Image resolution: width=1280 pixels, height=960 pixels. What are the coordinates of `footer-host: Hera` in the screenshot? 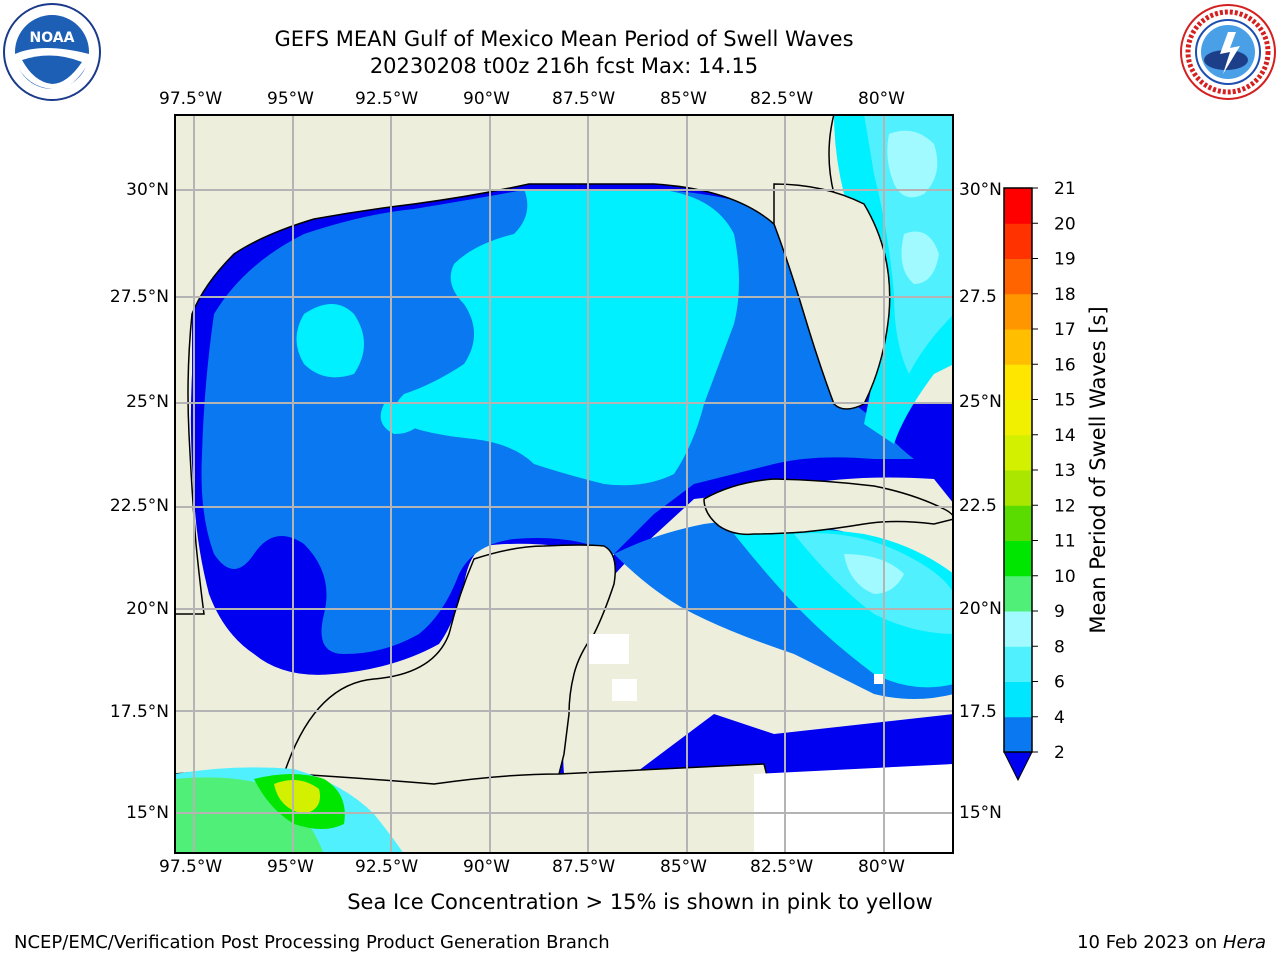 It's located at (1244, 942).